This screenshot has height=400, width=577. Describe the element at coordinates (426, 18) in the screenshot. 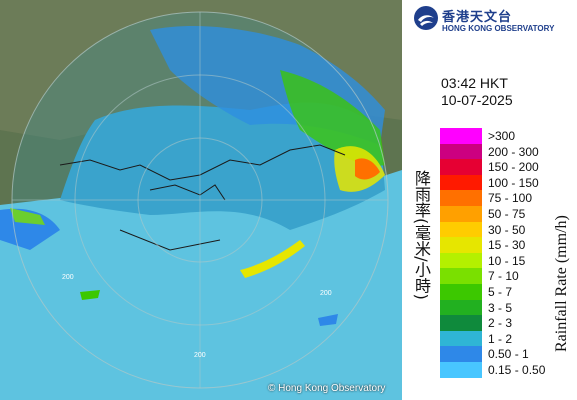

I see `hko-logo-icon` at that location.